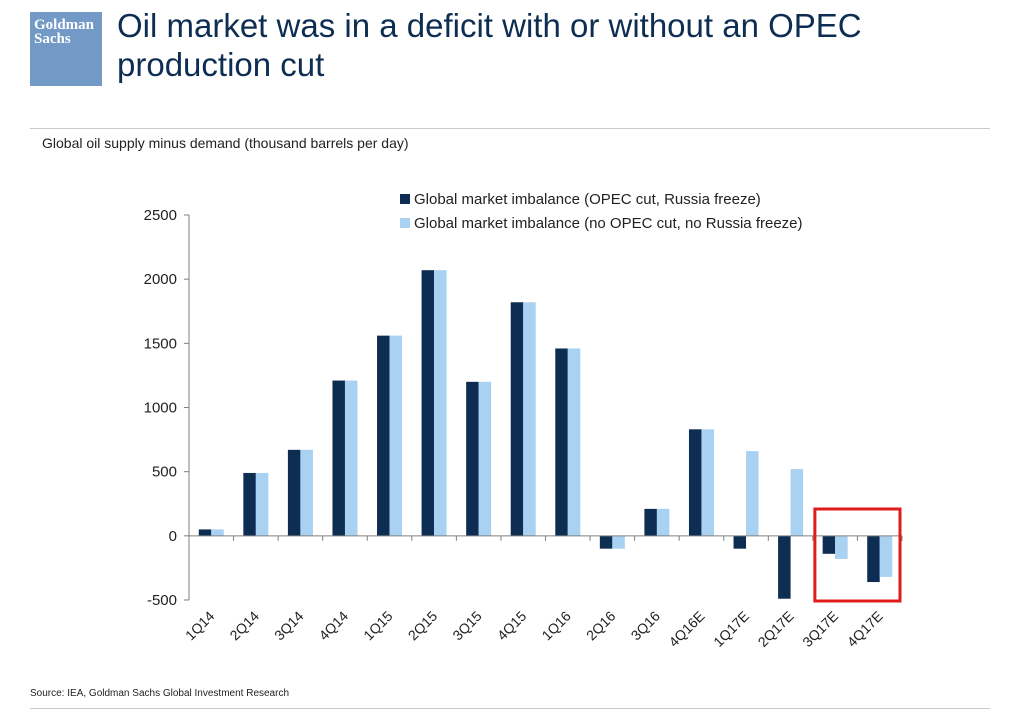 Image resolution: width=1013 pixels, height=710 pixels. What do you see at coordinates (820, 629) in the screenshot?
I see `x-tick-label: 3Q17E` at bounding box center [820, 629].